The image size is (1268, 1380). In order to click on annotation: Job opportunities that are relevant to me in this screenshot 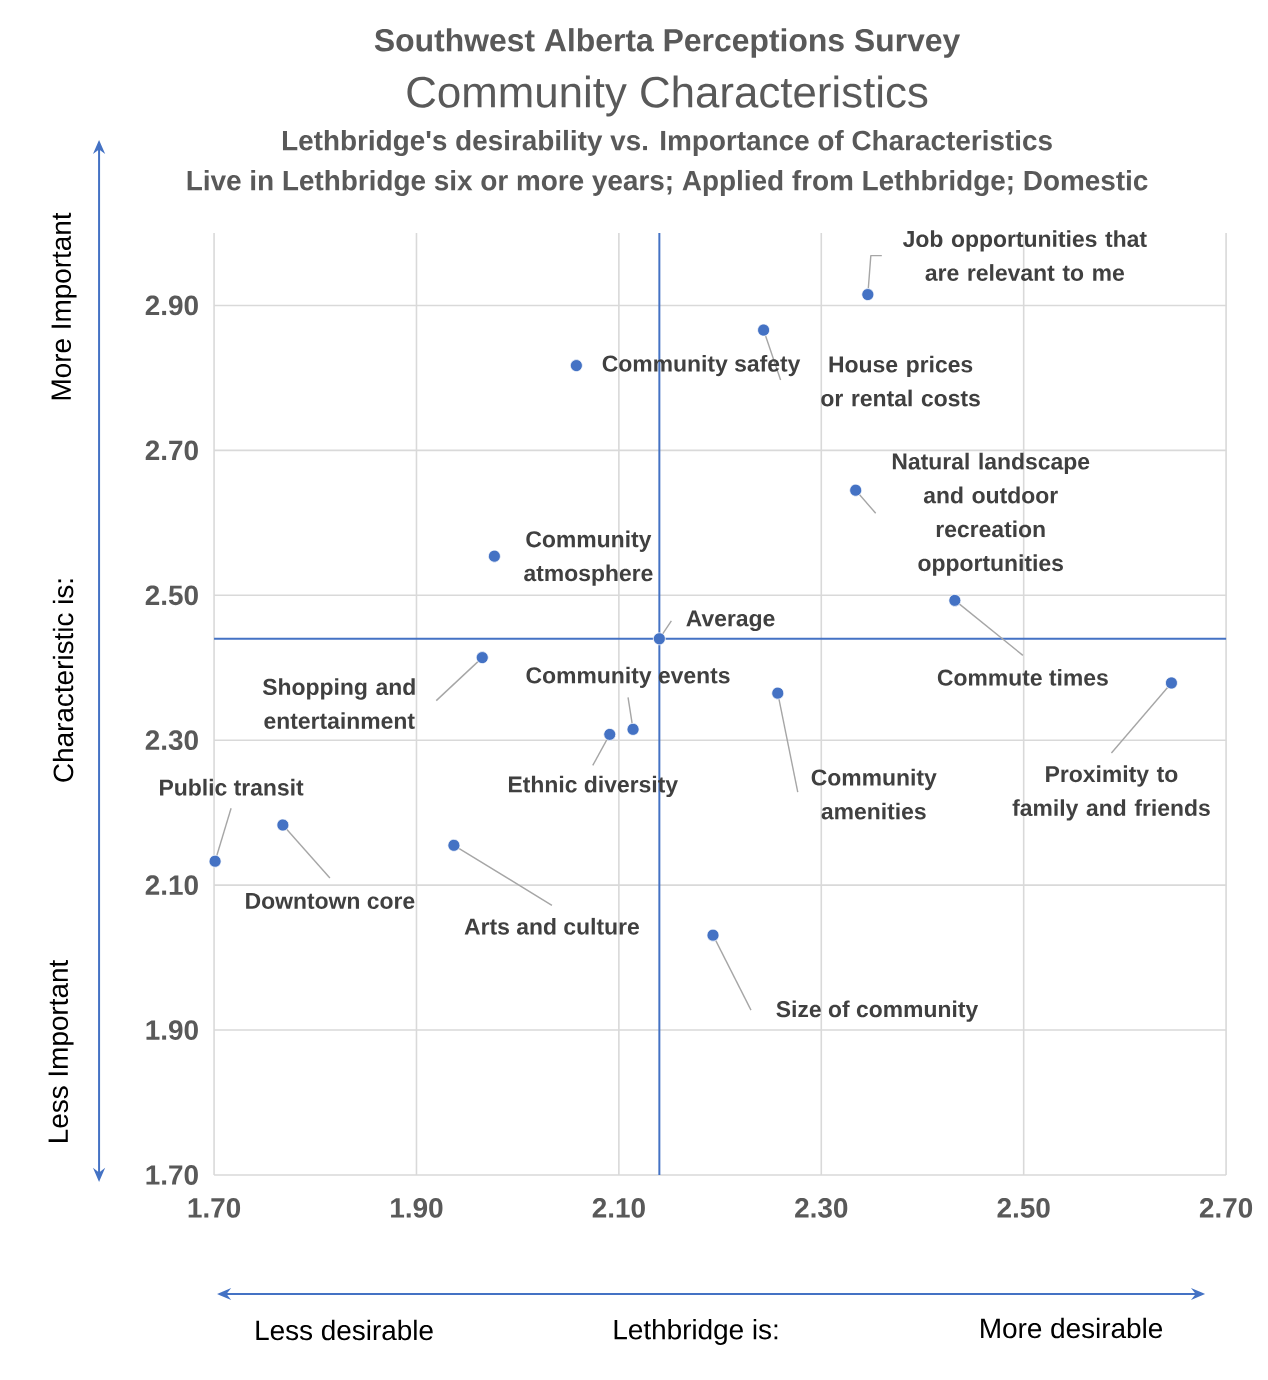, I will do `click(1024, 255)`.